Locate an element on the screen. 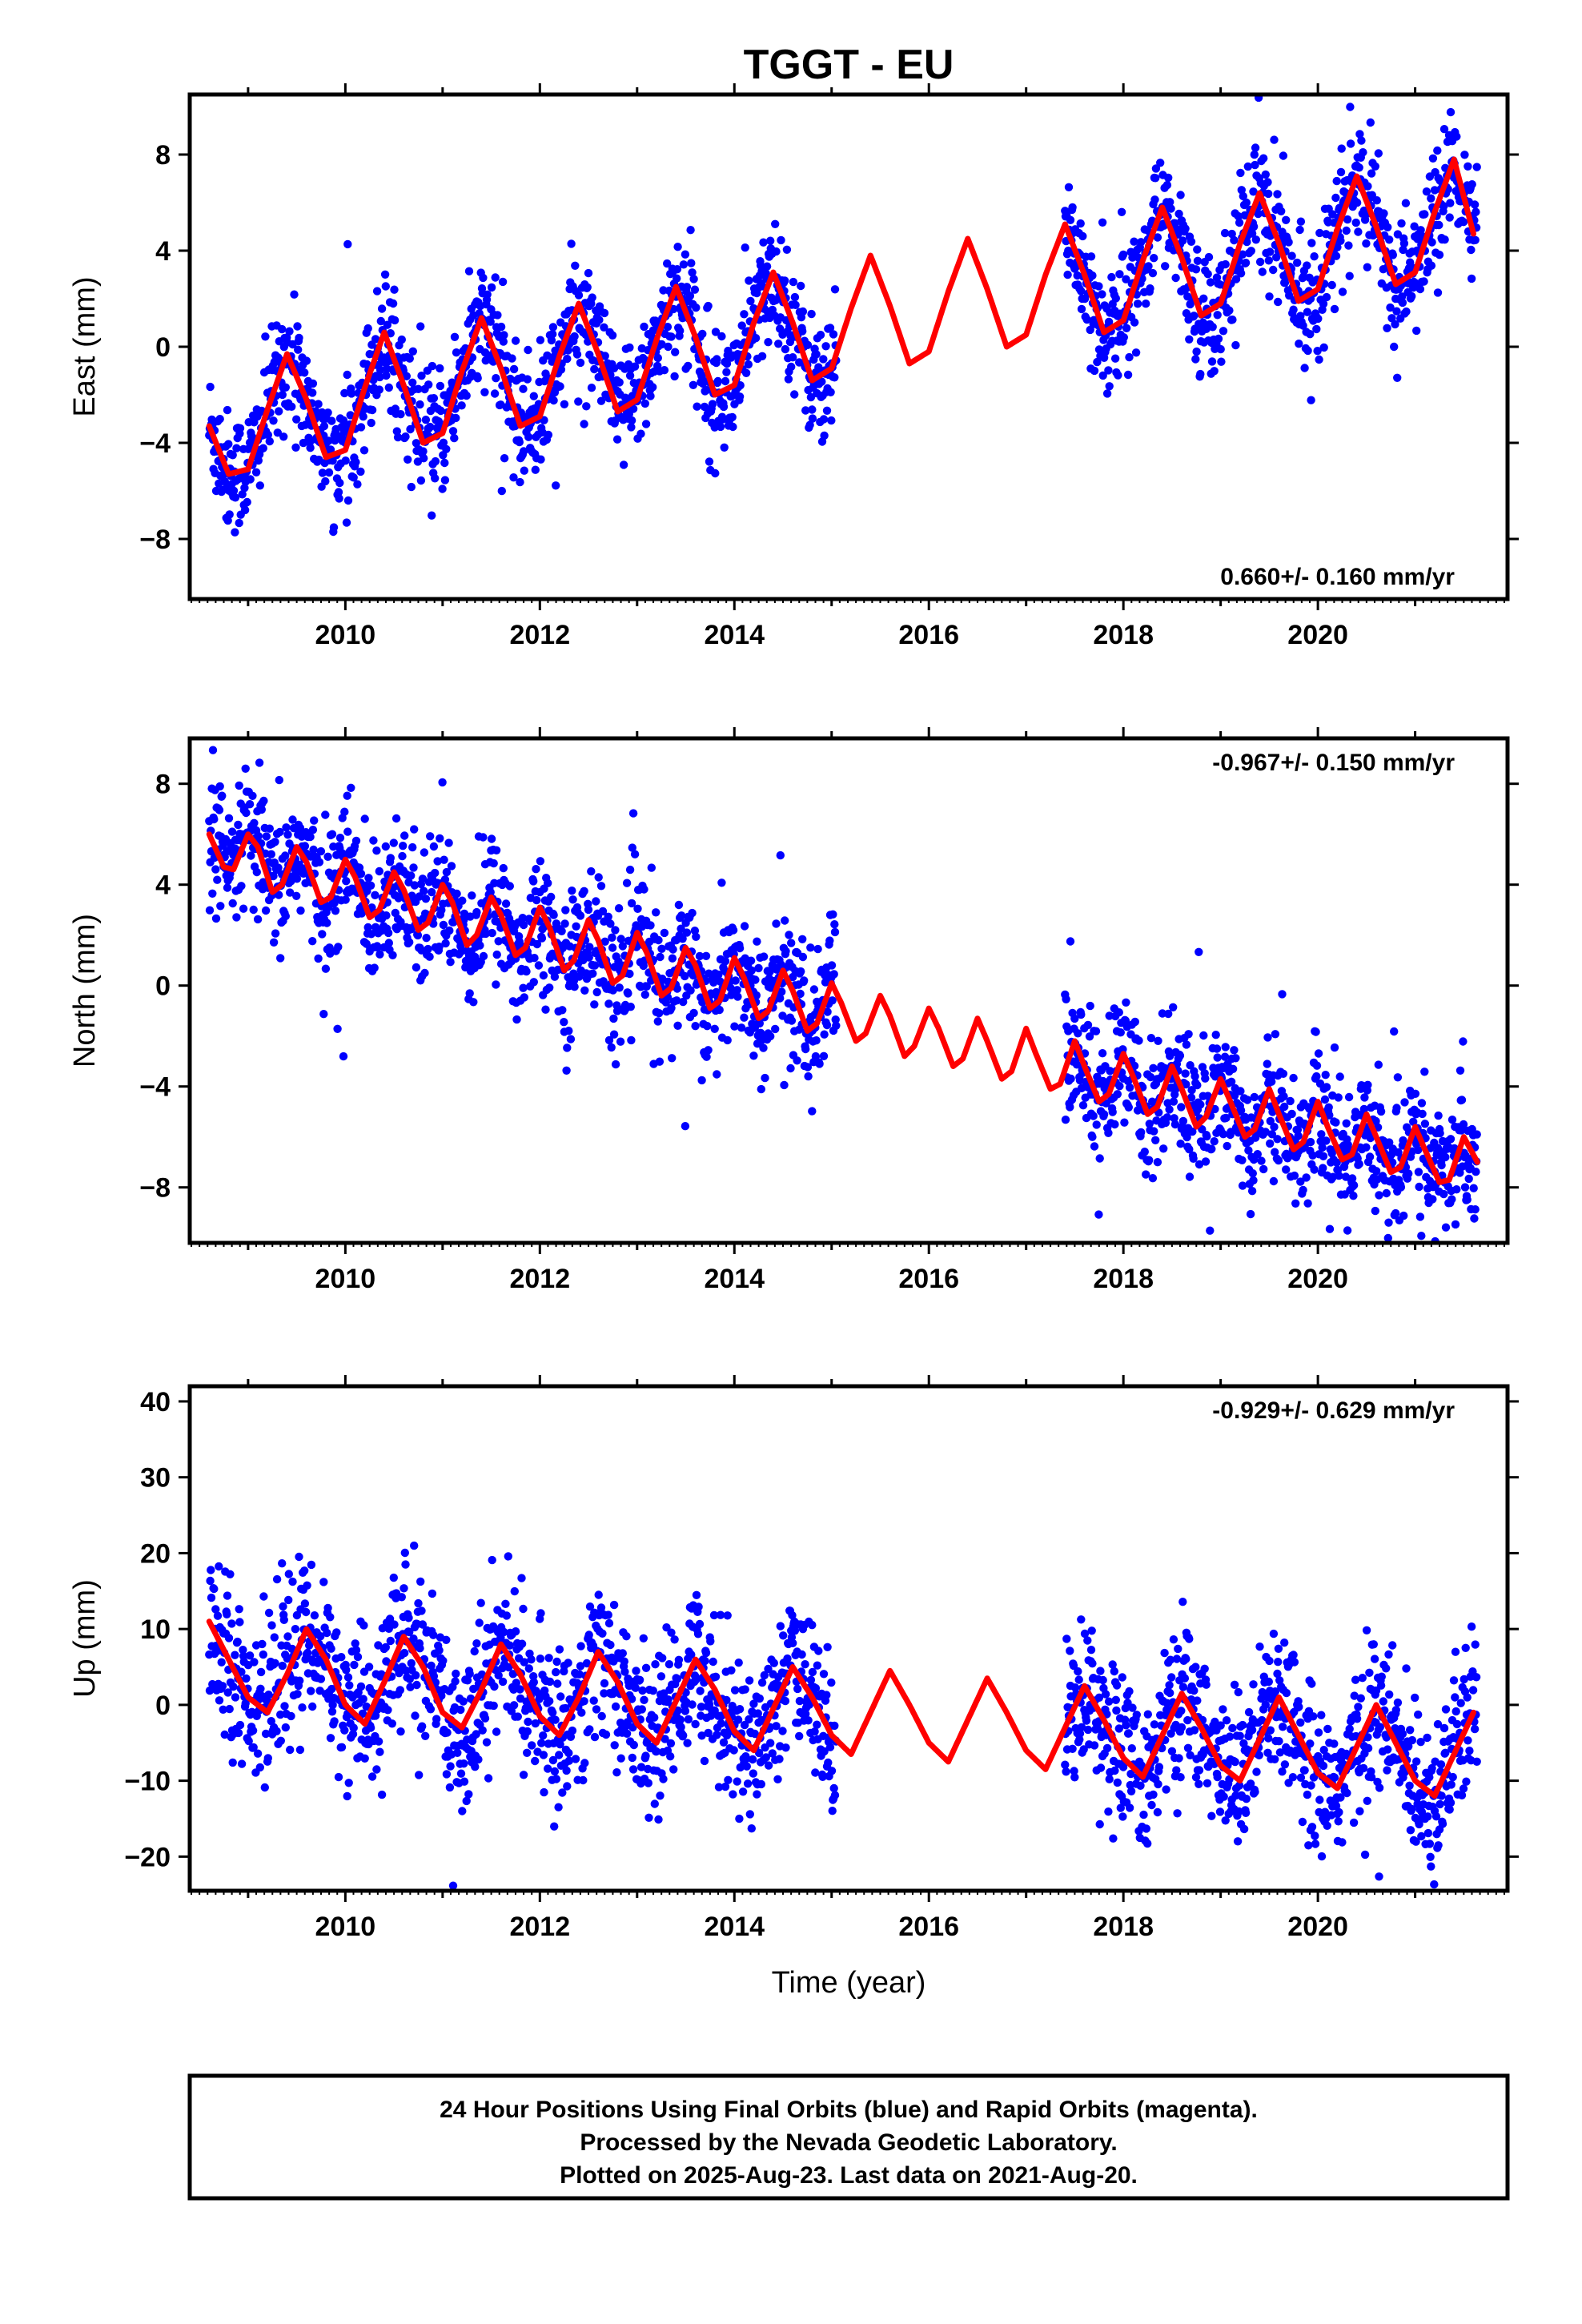 This screenshot has width=1582, height=2324. x-tick-label: 2012 is located at coordinates (539, 1279).